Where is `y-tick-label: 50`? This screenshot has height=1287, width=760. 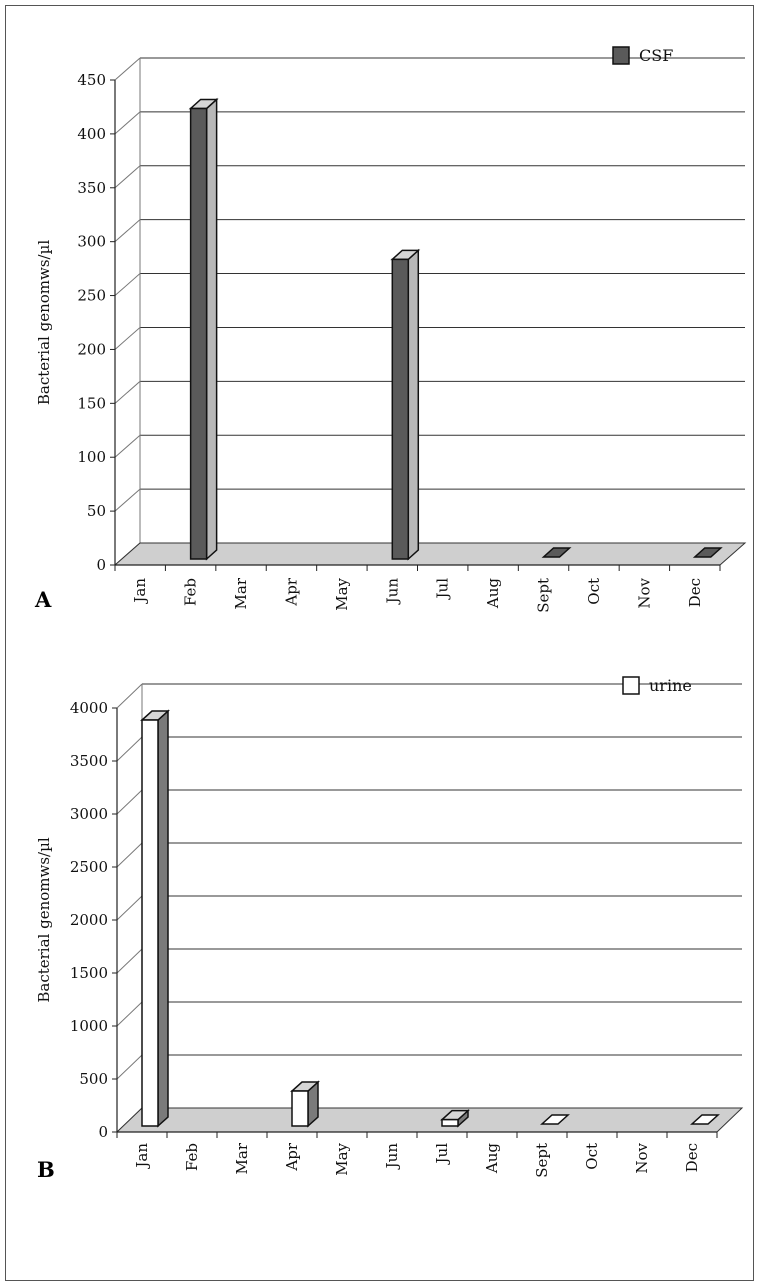 y-tick-label: 50 is located at coordinates (96, 511).